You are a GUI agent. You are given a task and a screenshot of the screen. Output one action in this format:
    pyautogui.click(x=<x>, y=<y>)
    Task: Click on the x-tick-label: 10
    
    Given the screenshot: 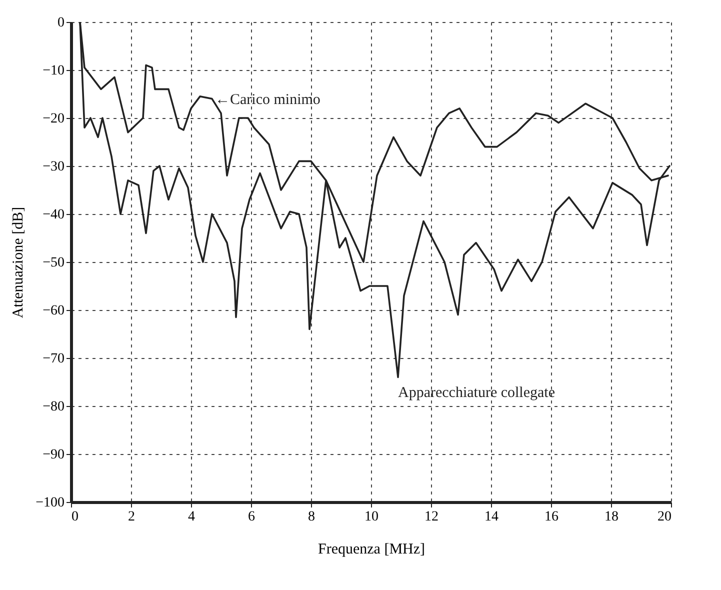 What is the action you would take?
    pyautogui.click(x=371, y=517)
    